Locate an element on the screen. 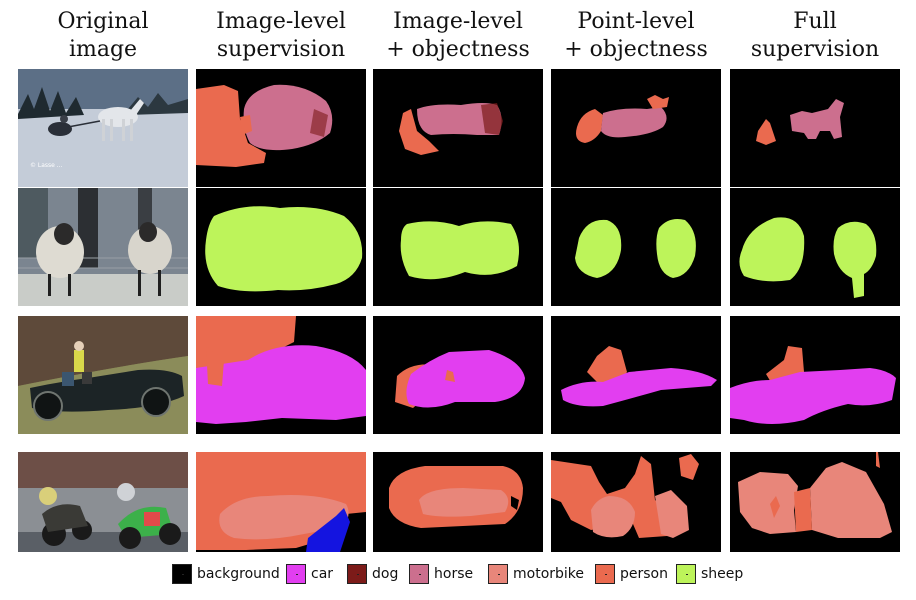  legend-label: car is located at coordinates (322, 574).